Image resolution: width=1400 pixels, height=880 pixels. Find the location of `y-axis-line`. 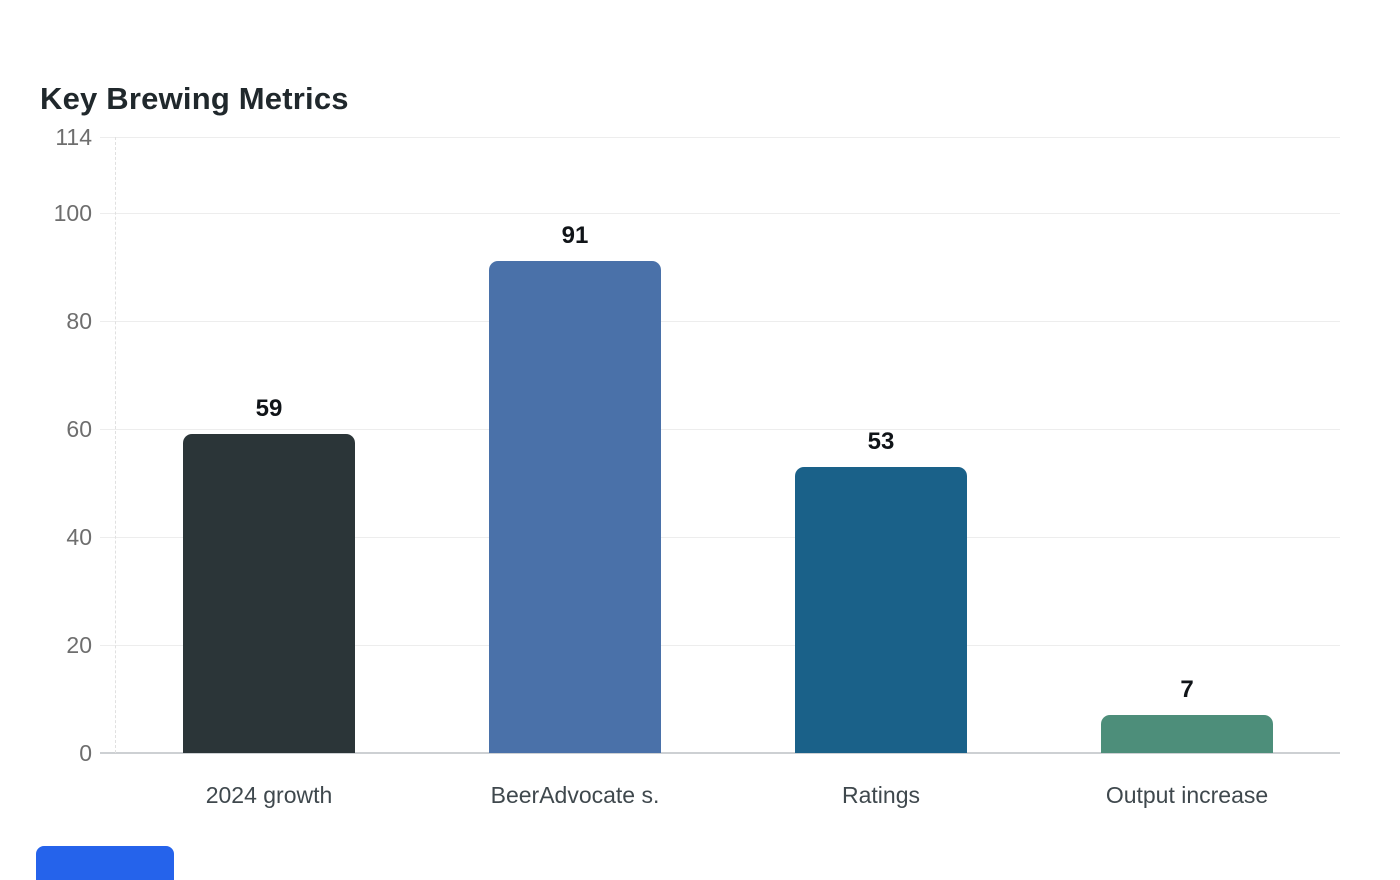

y-axis-line is located at coordinates (115, 445).